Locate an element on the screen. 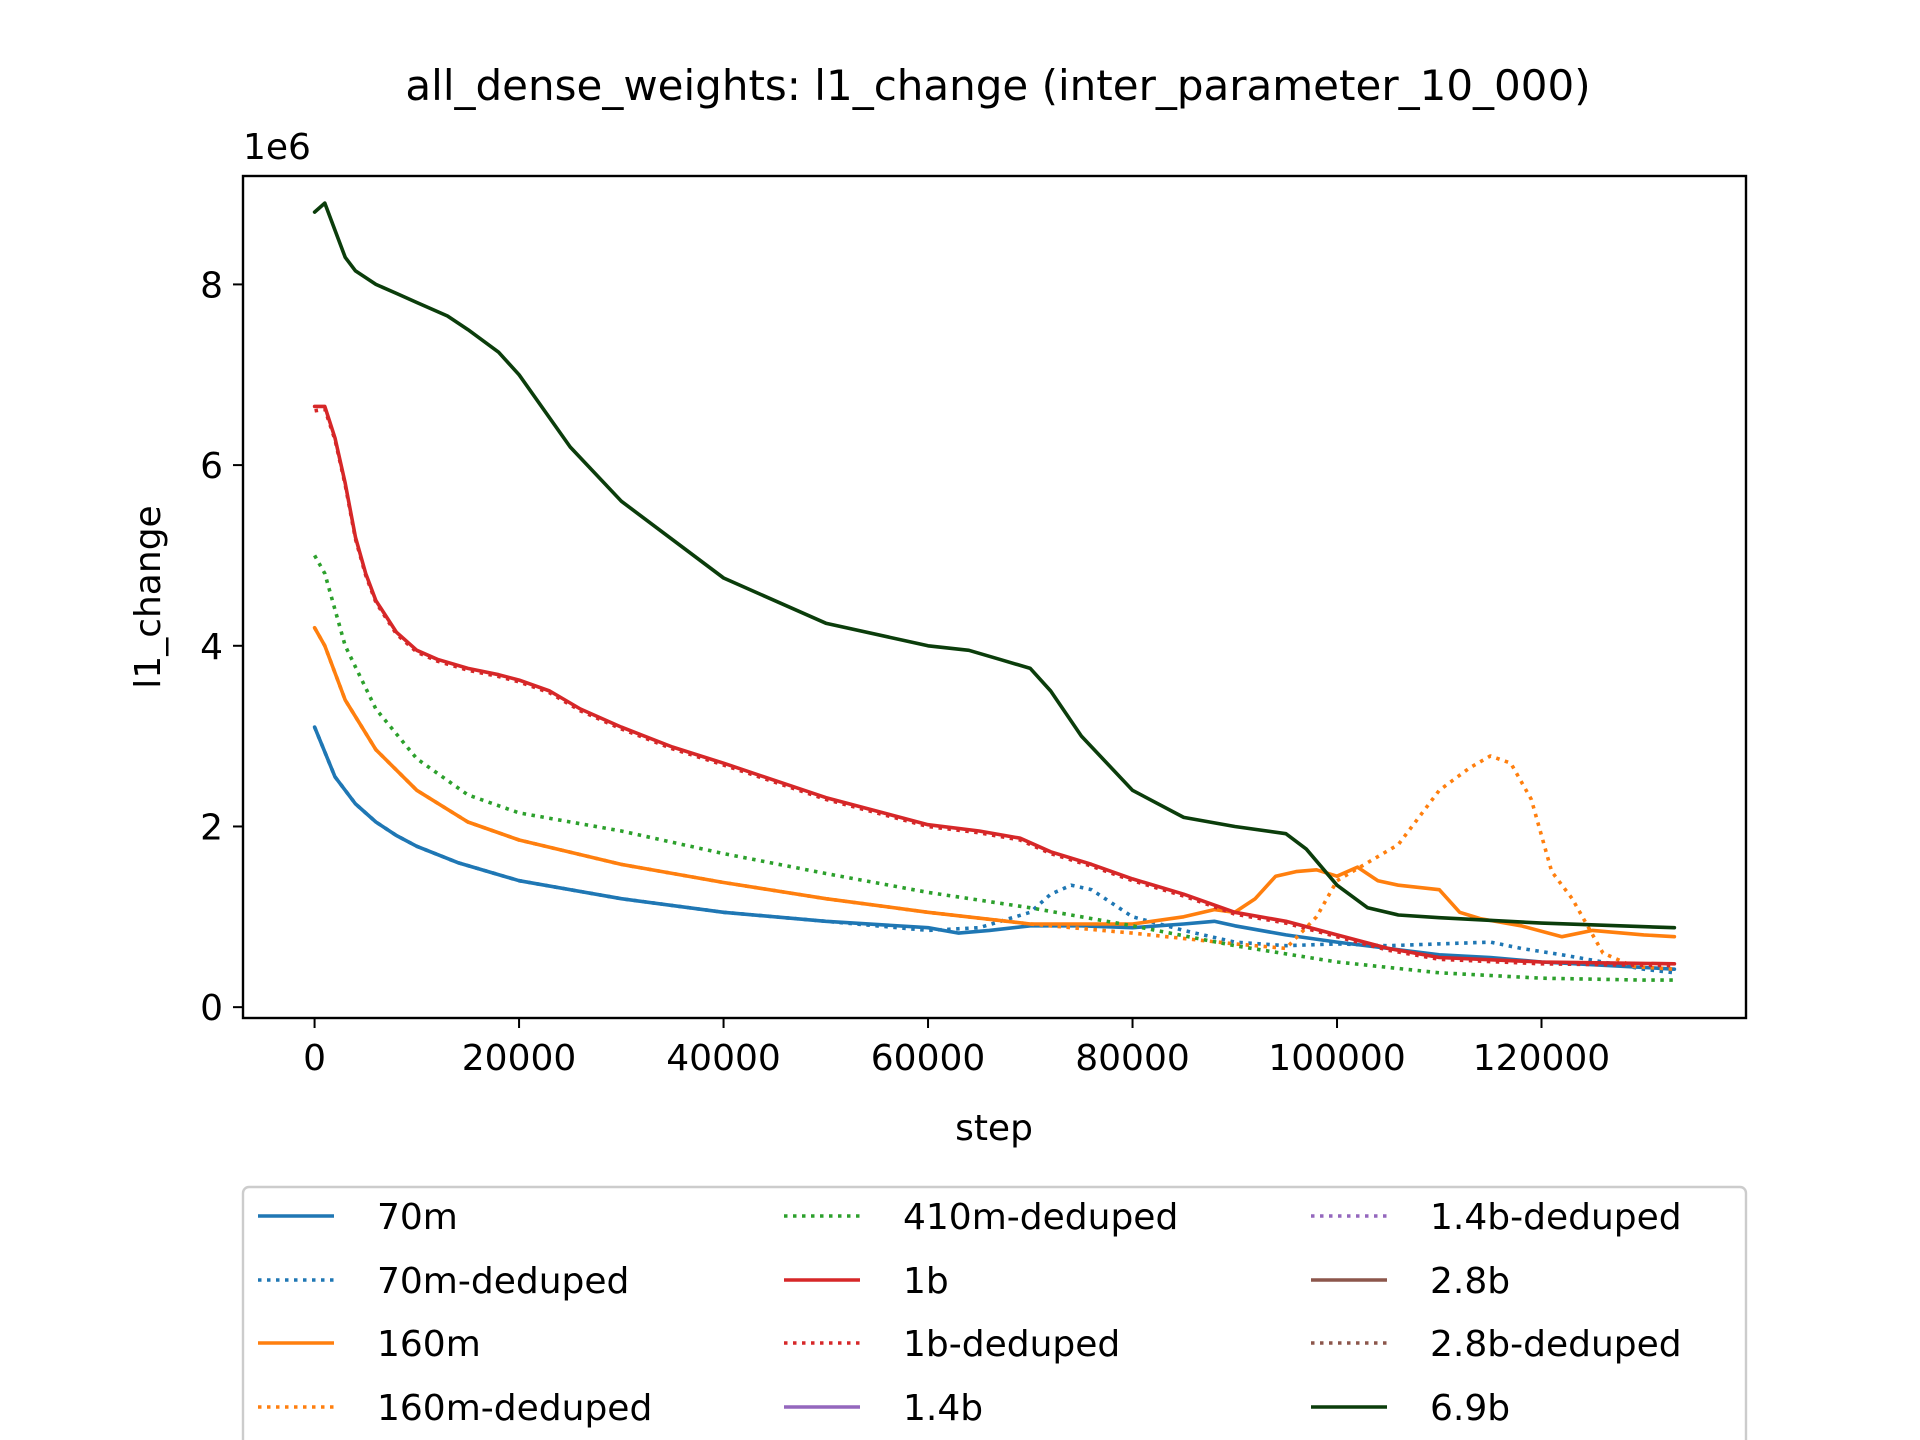 This screenshot has height=1440, width=1920. legend-label: 70m is located at coordinates (417, 1217).